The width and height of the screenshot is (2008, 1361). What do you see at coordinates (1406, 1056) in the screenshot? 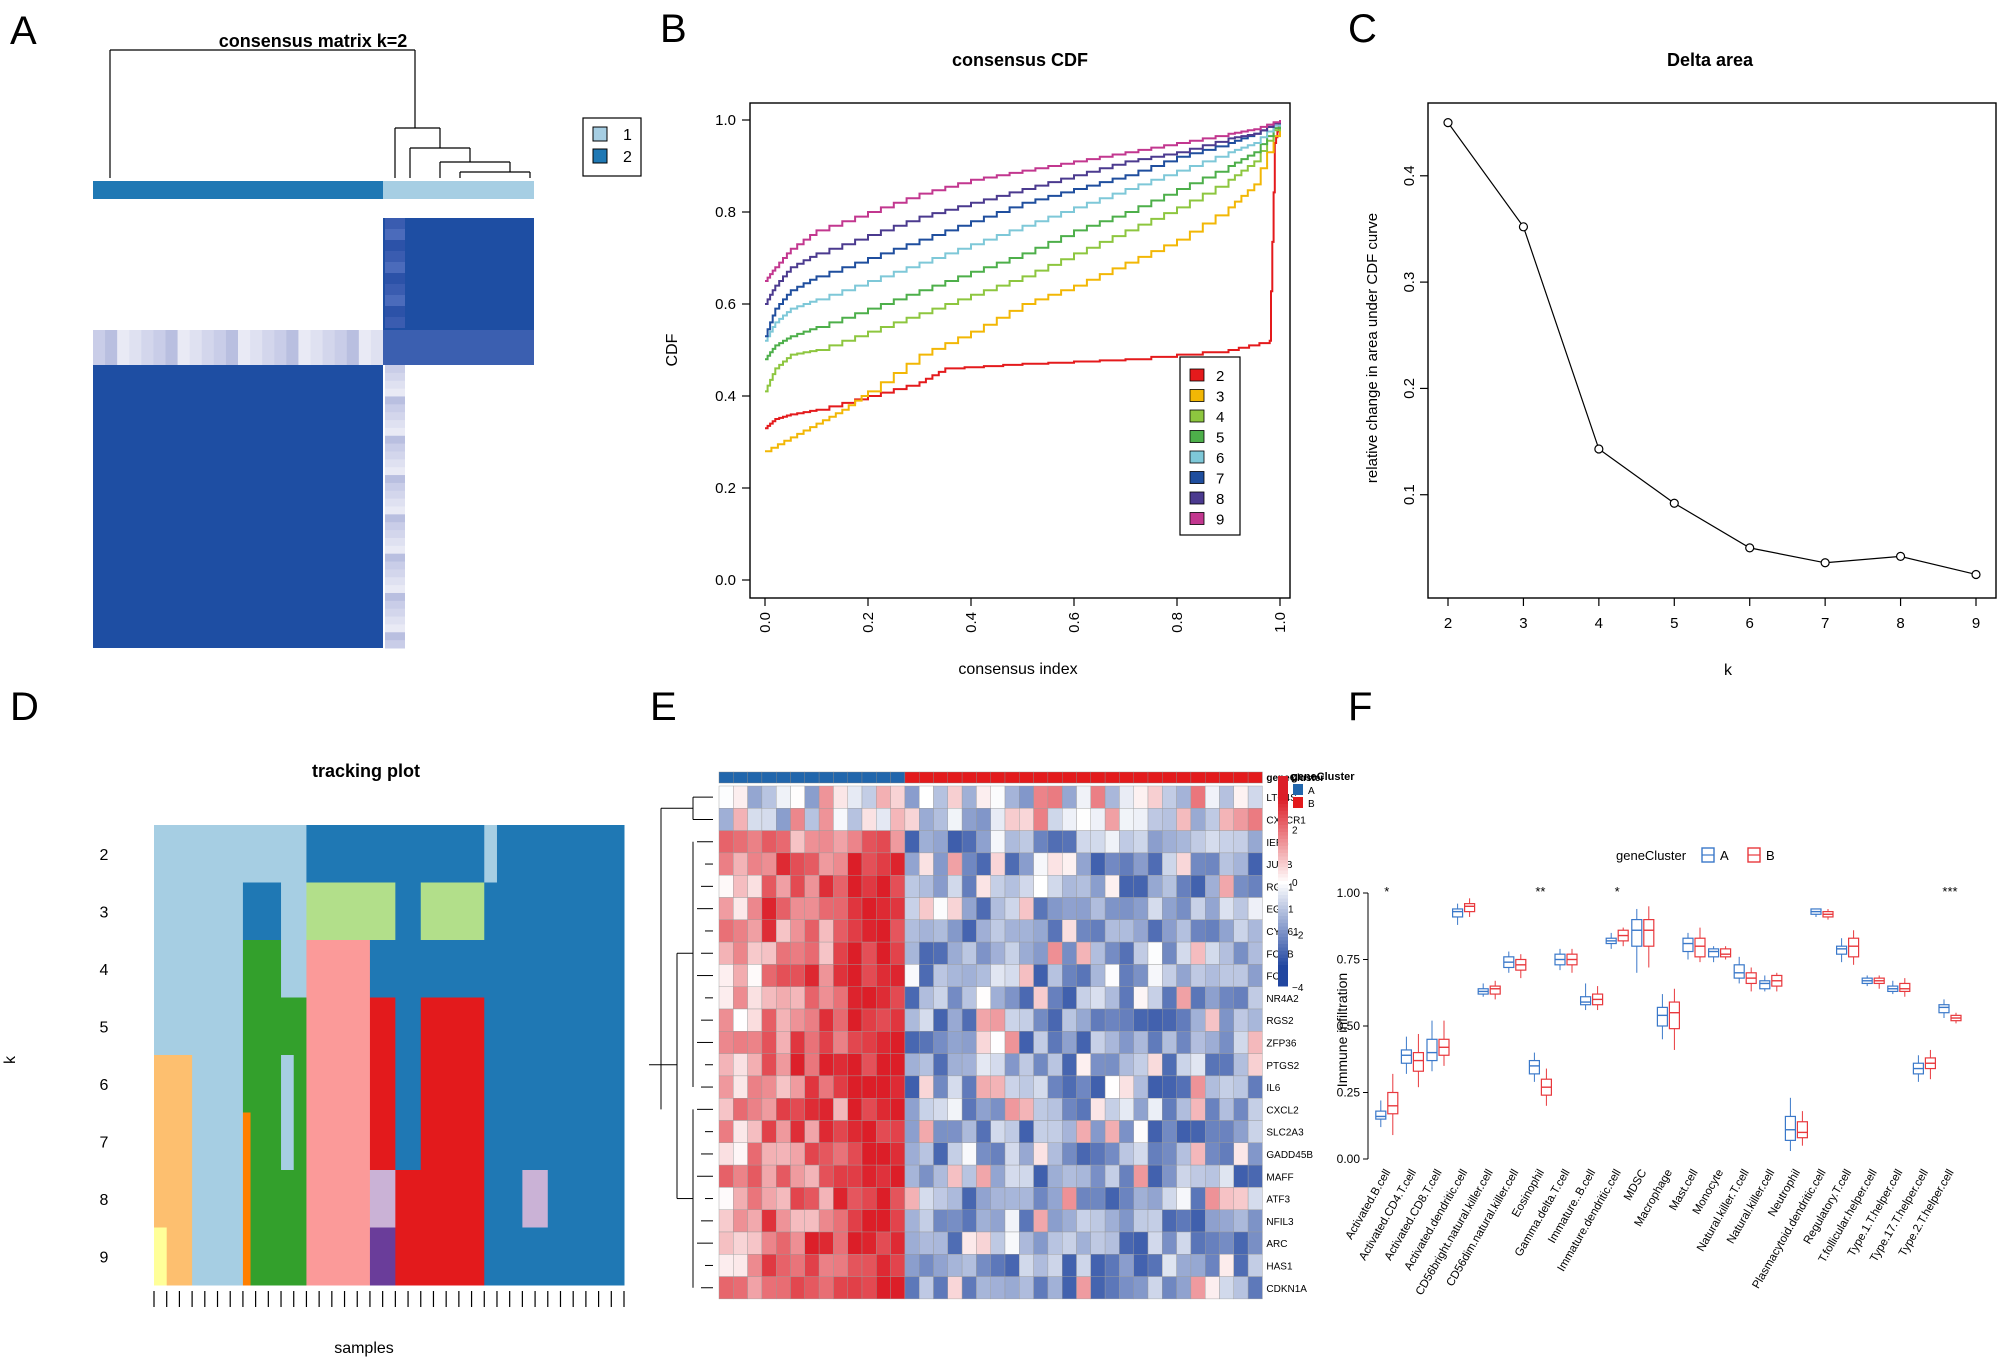
I see `boxplot-box-A` at bounding box center [1406, 1056].